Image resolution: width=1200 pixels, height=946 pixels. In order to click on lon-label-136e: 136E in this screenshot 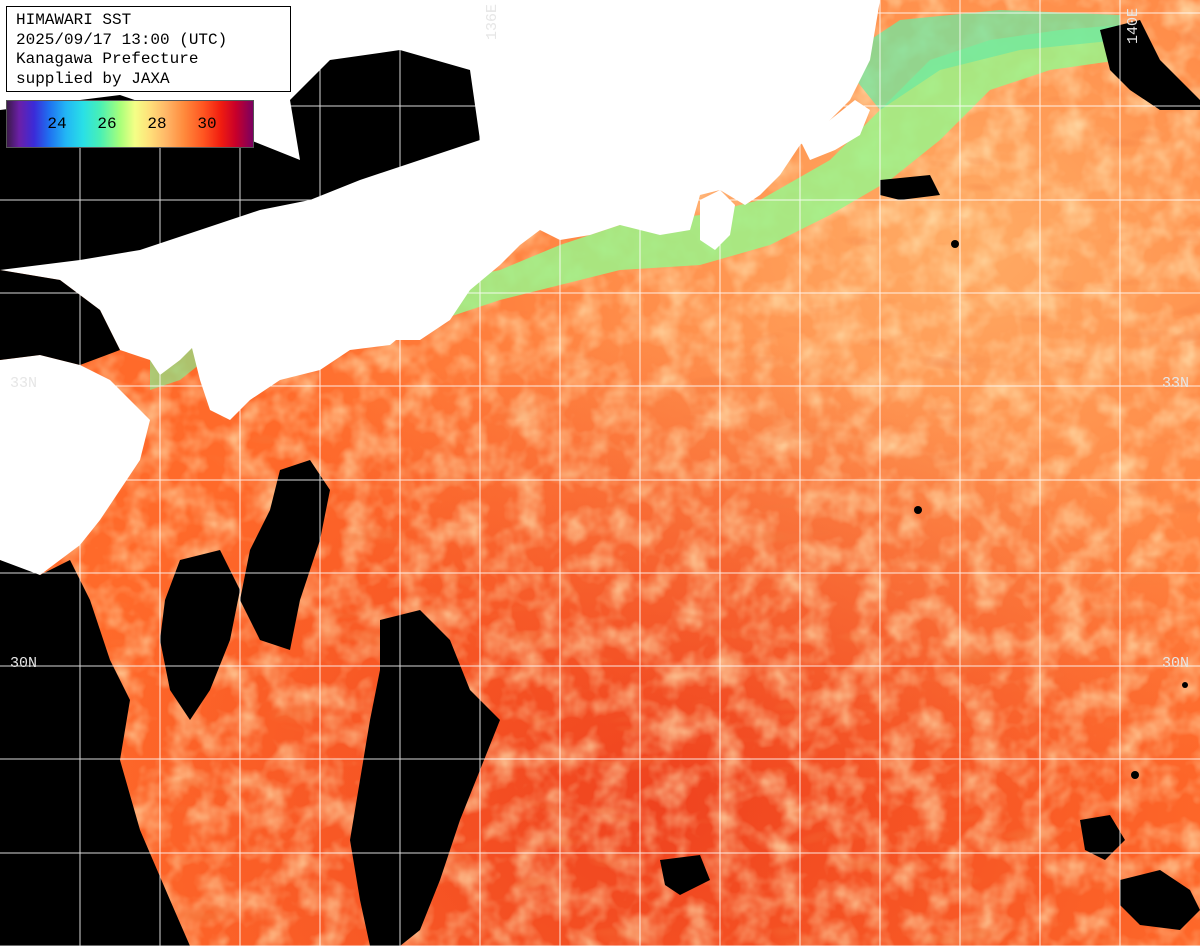, I will do `click(492, 22)`.